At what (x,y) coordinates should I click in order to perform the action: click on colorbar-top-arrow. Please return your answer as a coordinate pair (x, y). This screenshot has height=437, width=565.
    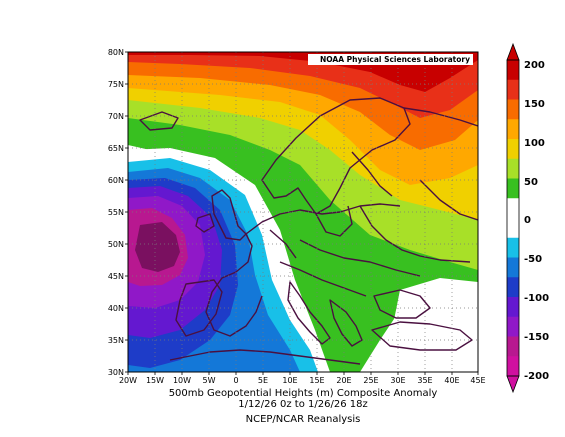
    Looking at the image, I should click on (513, 51).